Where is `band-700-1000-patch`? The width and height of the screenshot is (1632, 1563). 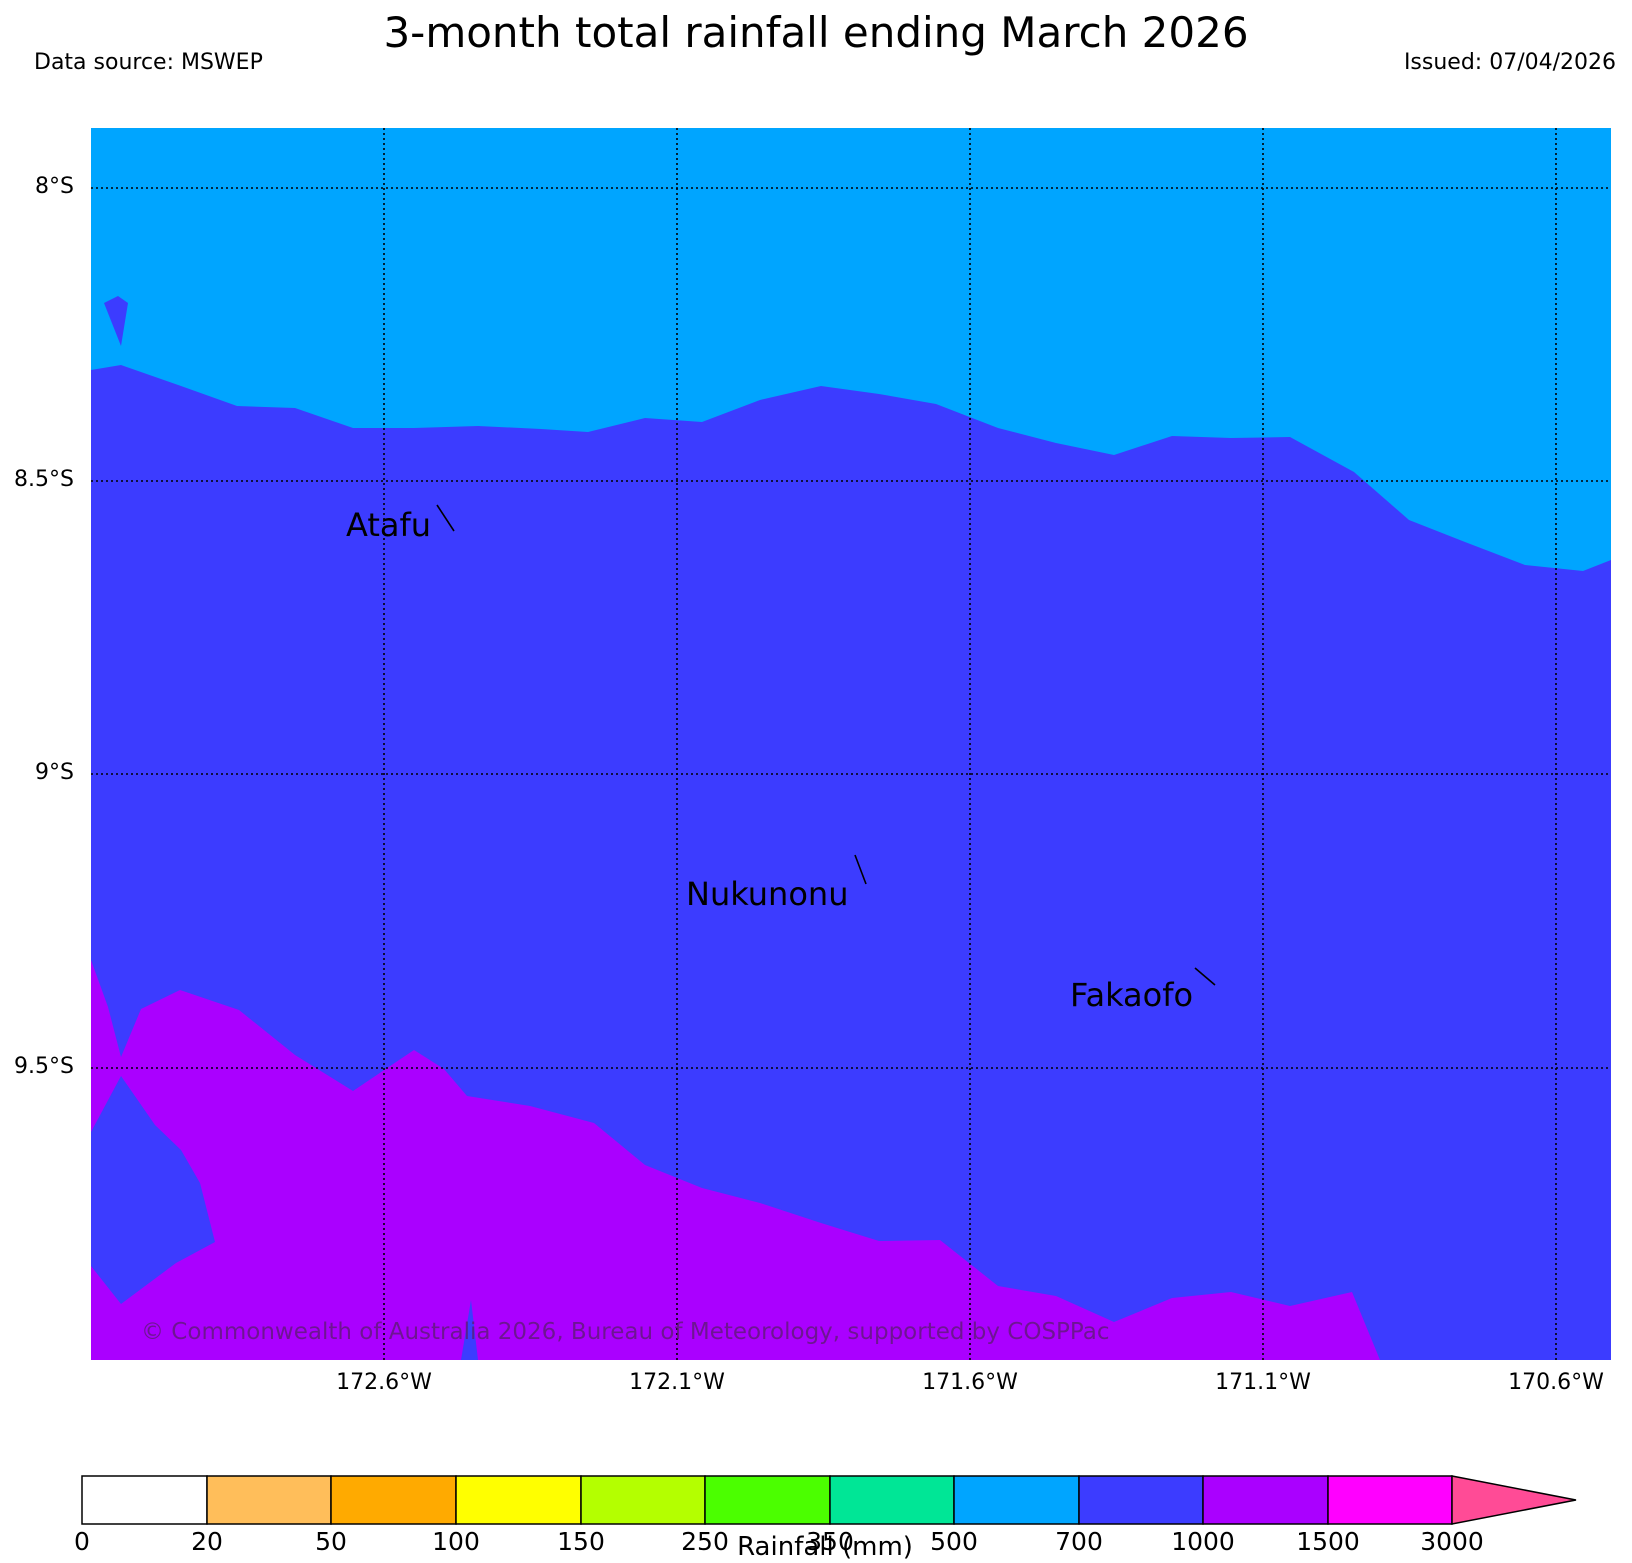
band-700-1000-patch is located at coordinates (116, 321).